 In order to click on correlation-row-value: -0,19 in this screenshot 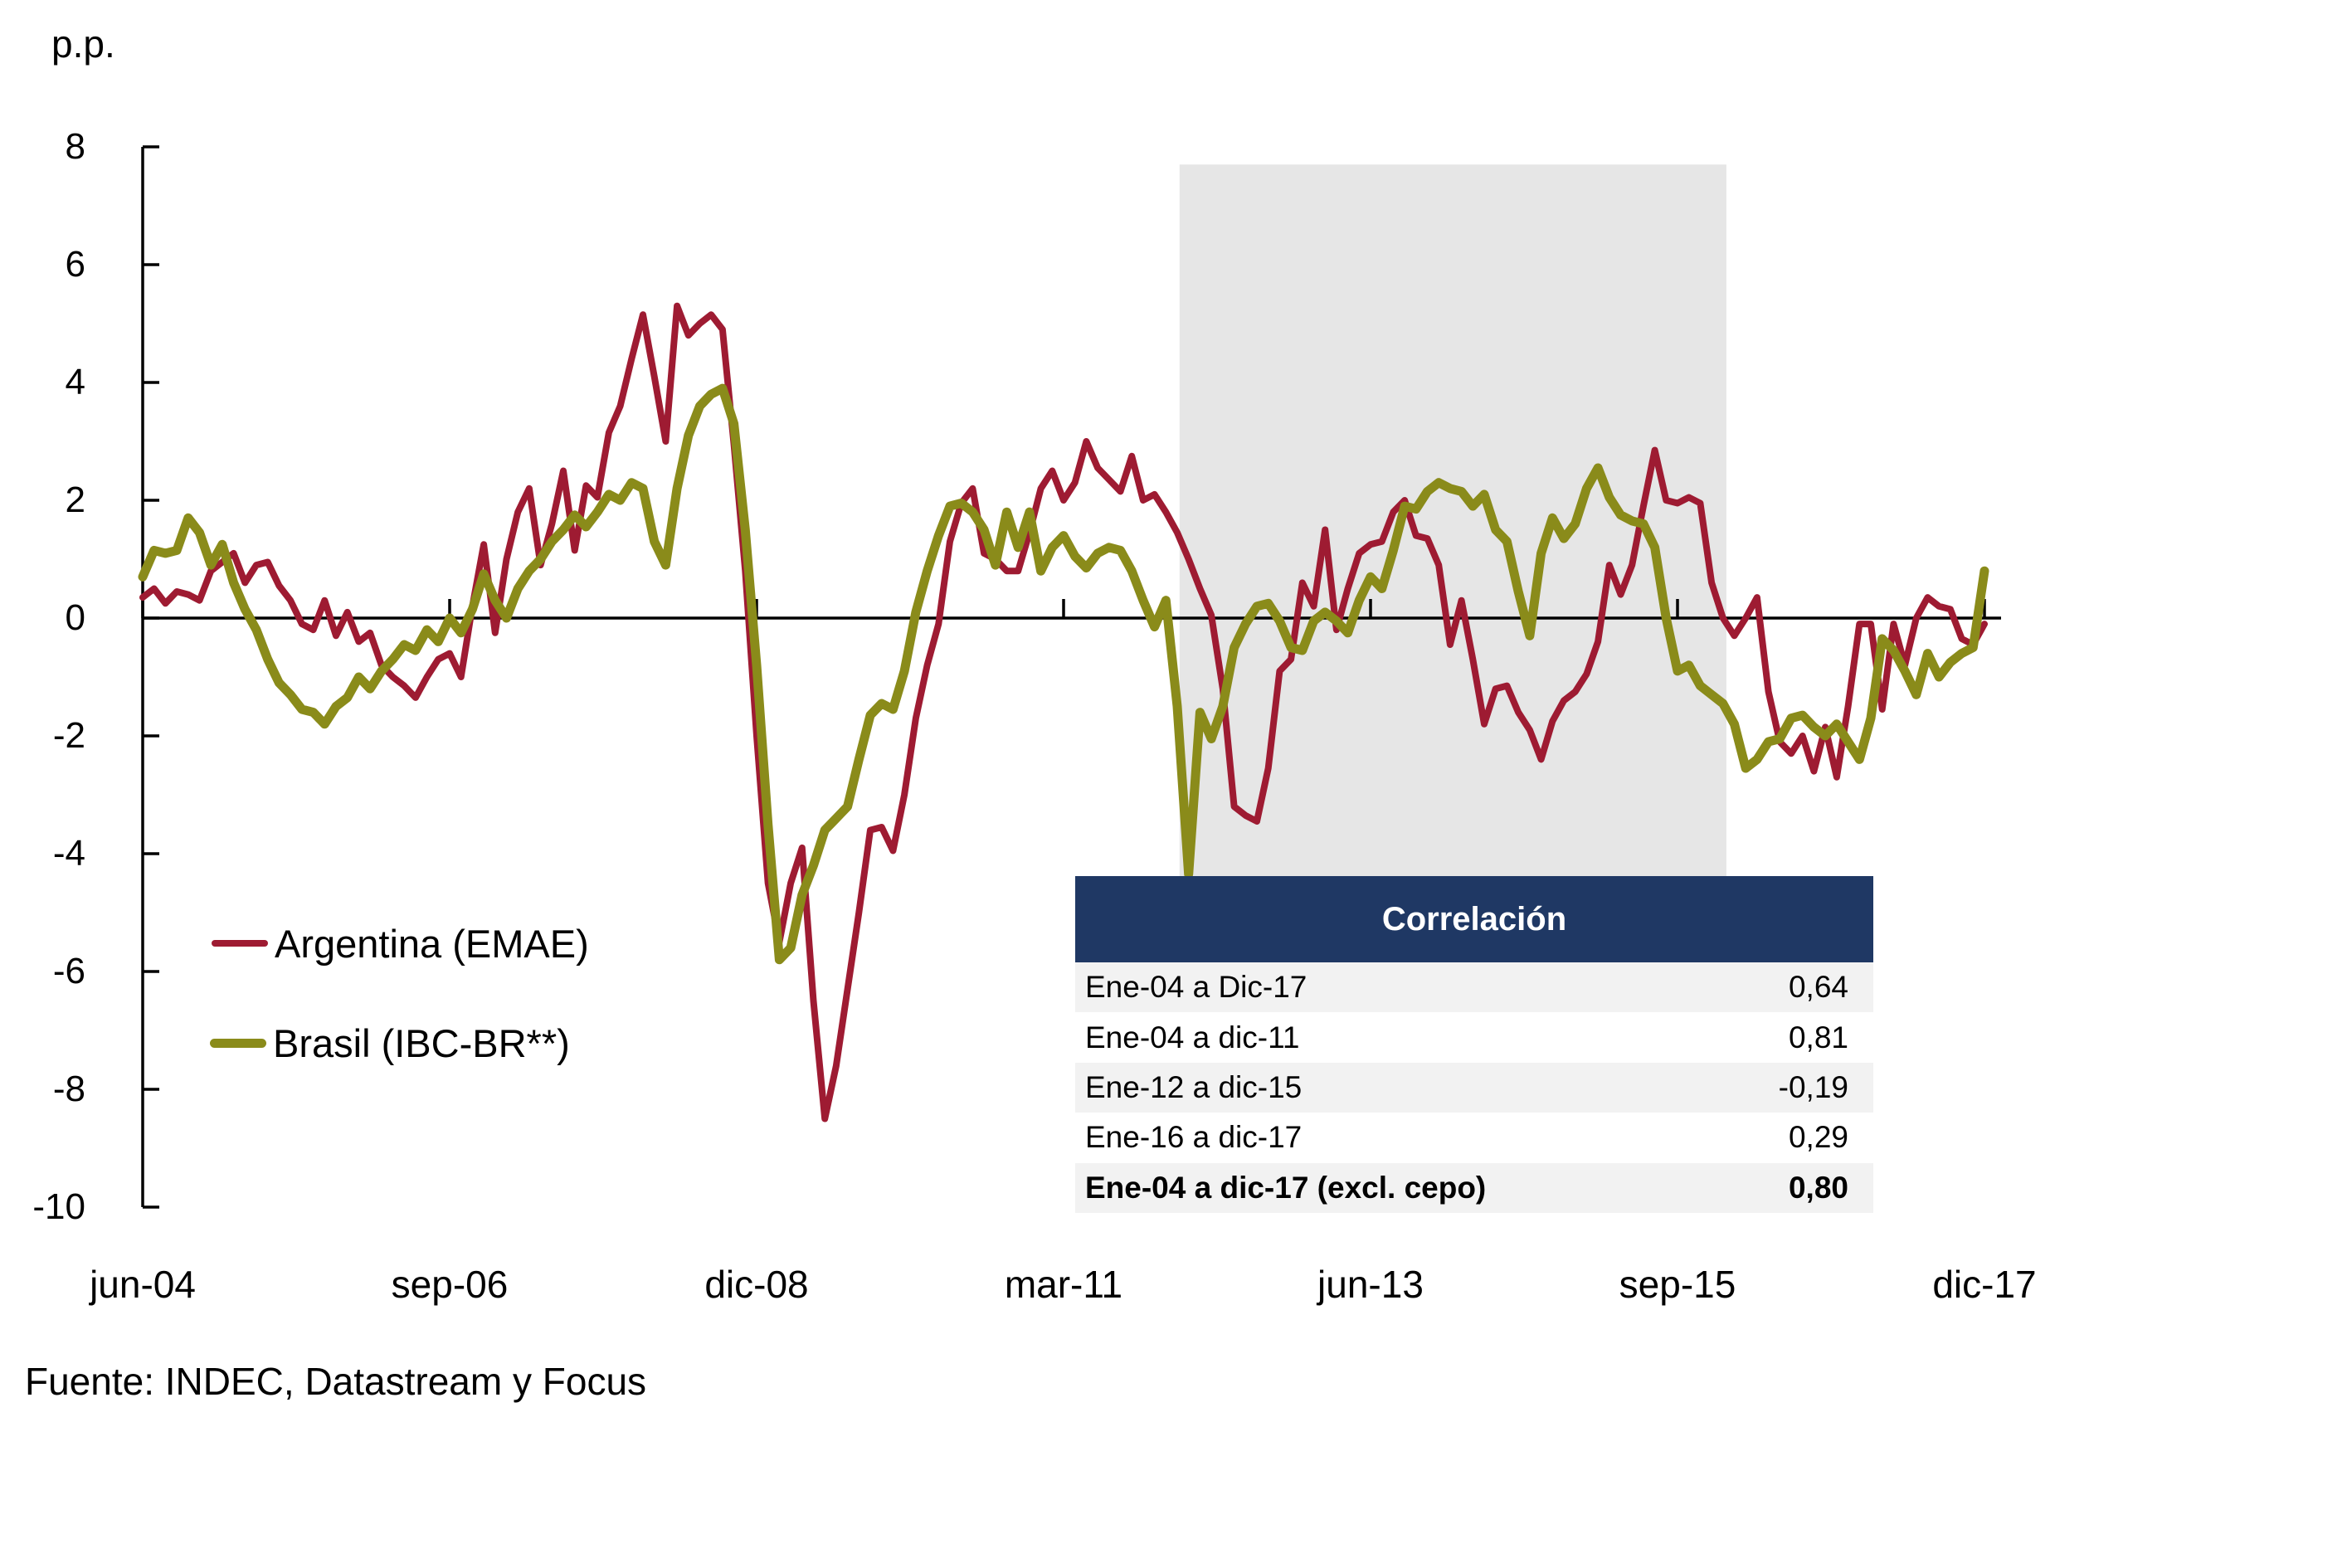, I will do `click(1813, 1086)`.